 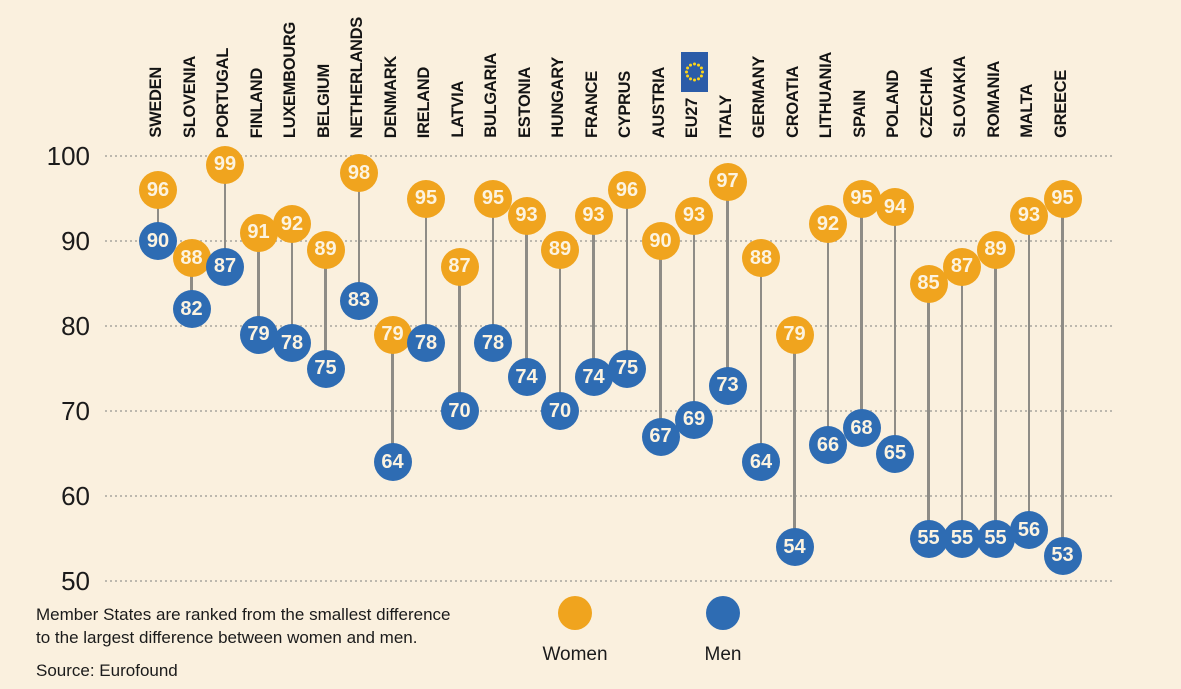 What do you see at coordinates (323, 101) in the screenshot?
I see `country-label-belgium: BELGIUM` at bounding box center [323, 101].